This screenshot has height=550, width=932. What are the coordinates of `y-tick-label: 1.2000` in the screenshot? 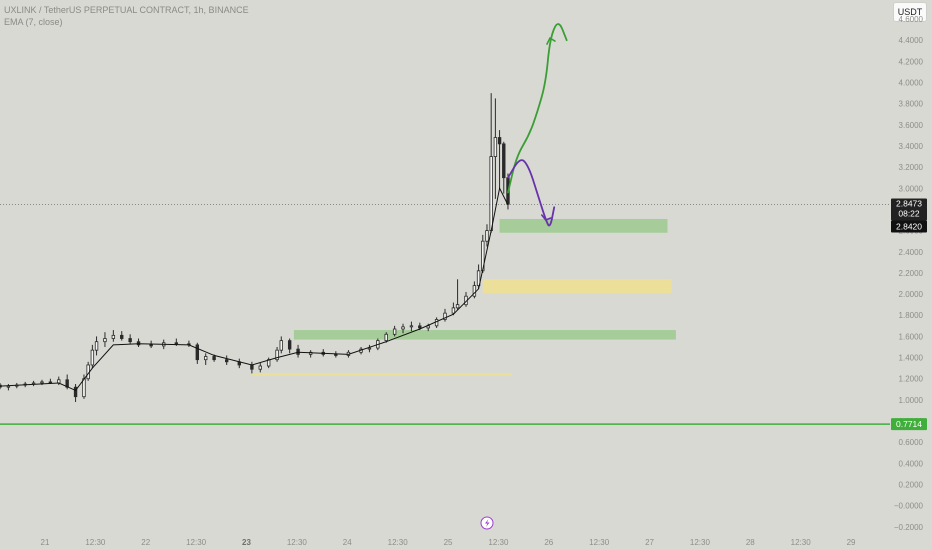 It's located at (911, 379).